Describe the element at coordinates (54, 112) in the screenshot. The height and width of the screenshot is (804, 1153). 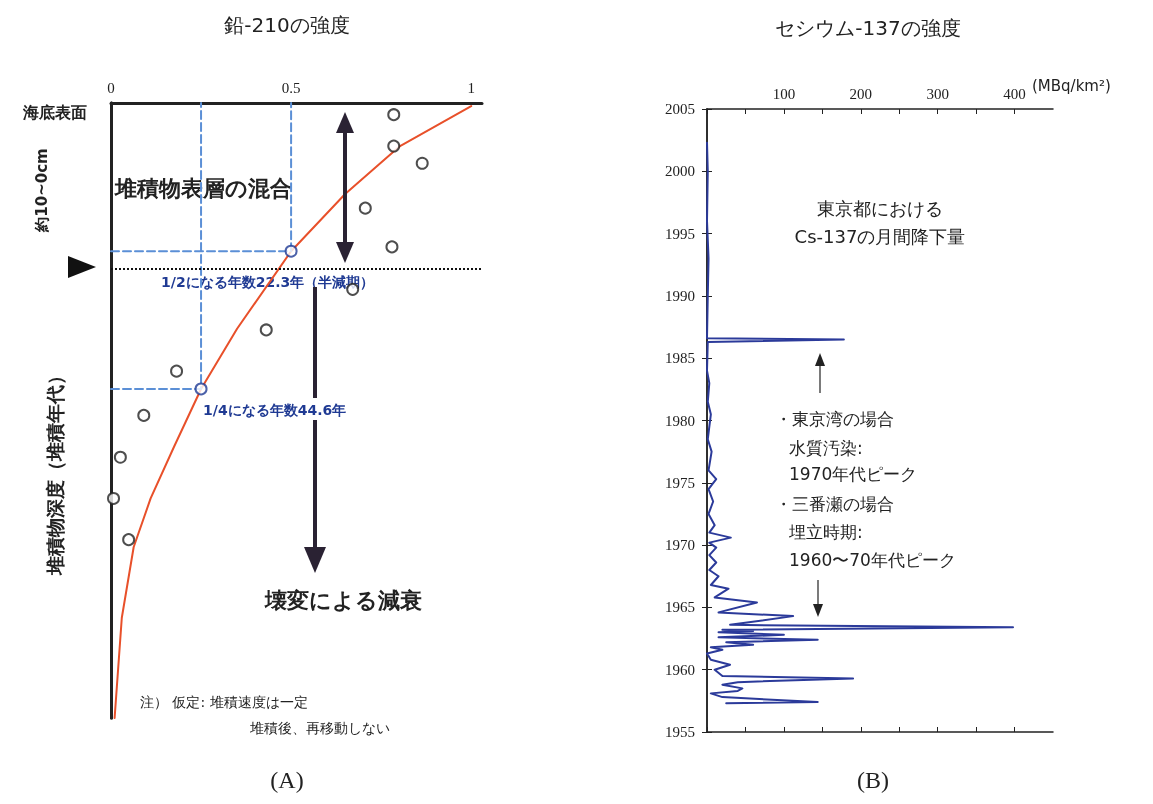
I see `text: 海底表面` at that location.